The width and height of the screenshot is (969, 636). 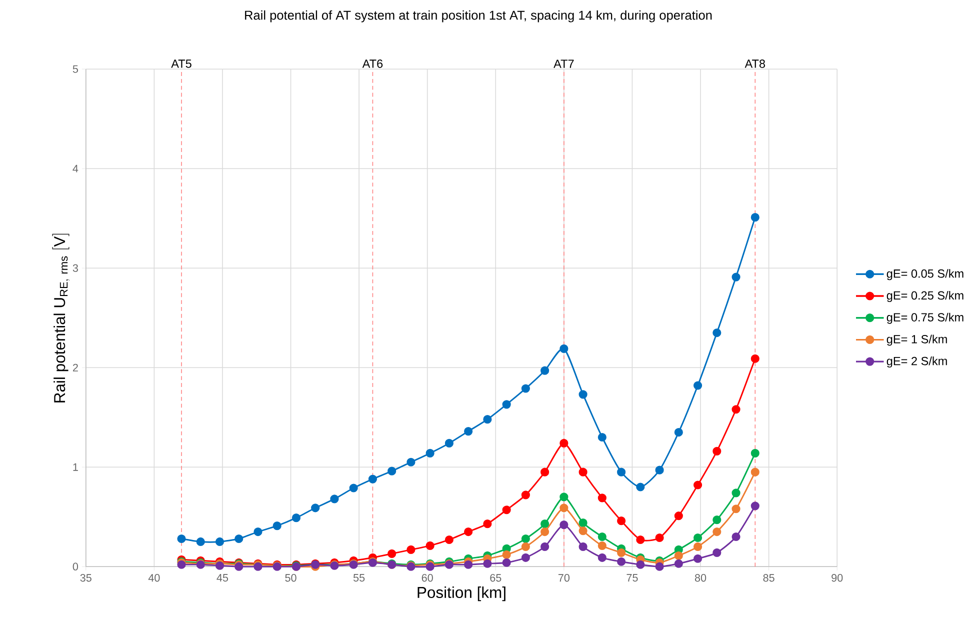 I want to click on x-axis-title: Position [km], so click(x=462, y=594).